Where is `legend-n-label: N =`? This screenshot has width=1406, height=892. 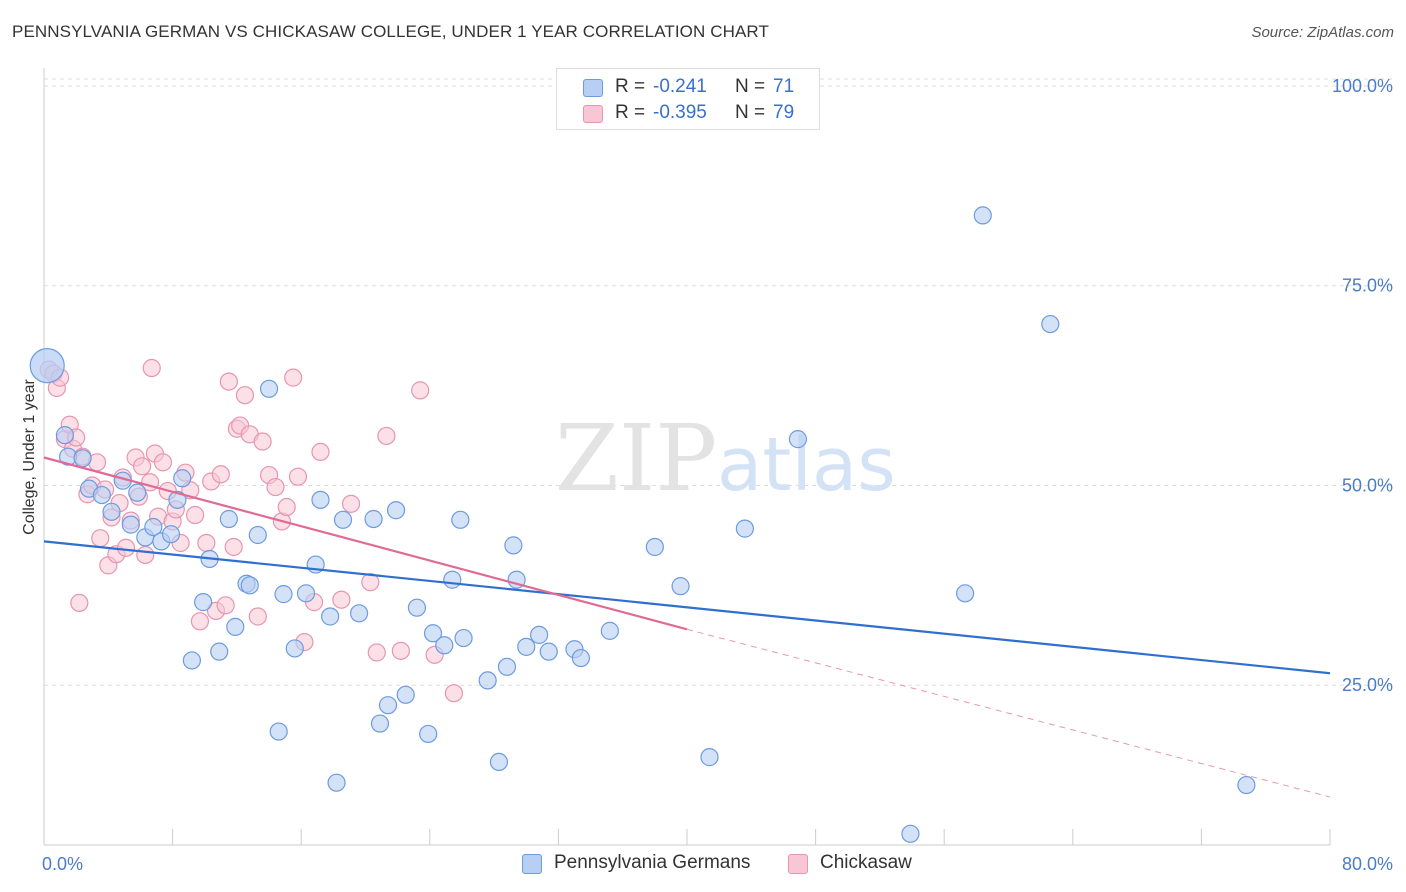 legend-n-label: N = is located at coordinates (750, 112).